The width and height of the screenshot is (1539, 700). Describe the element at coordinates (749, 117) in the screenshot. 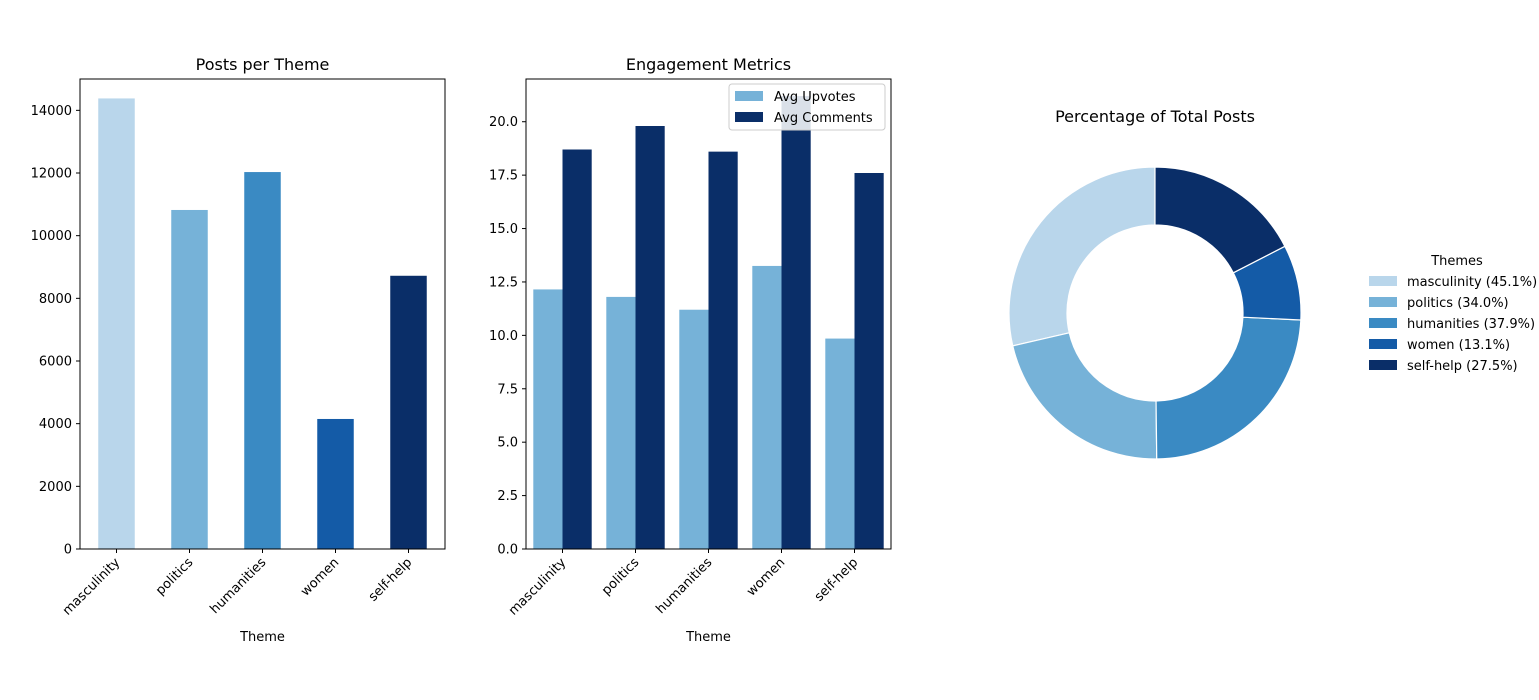

I see `legend-swatch-avg-comments` at that location.